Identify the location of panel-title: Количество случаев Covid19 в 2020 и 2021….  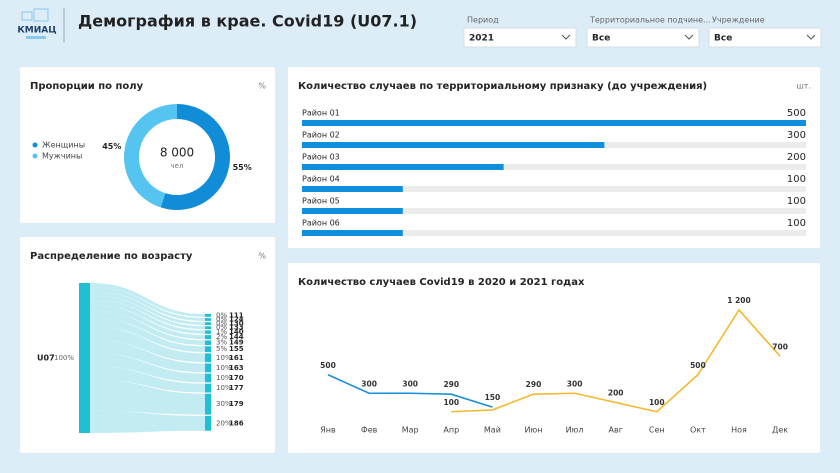
(441, 282).